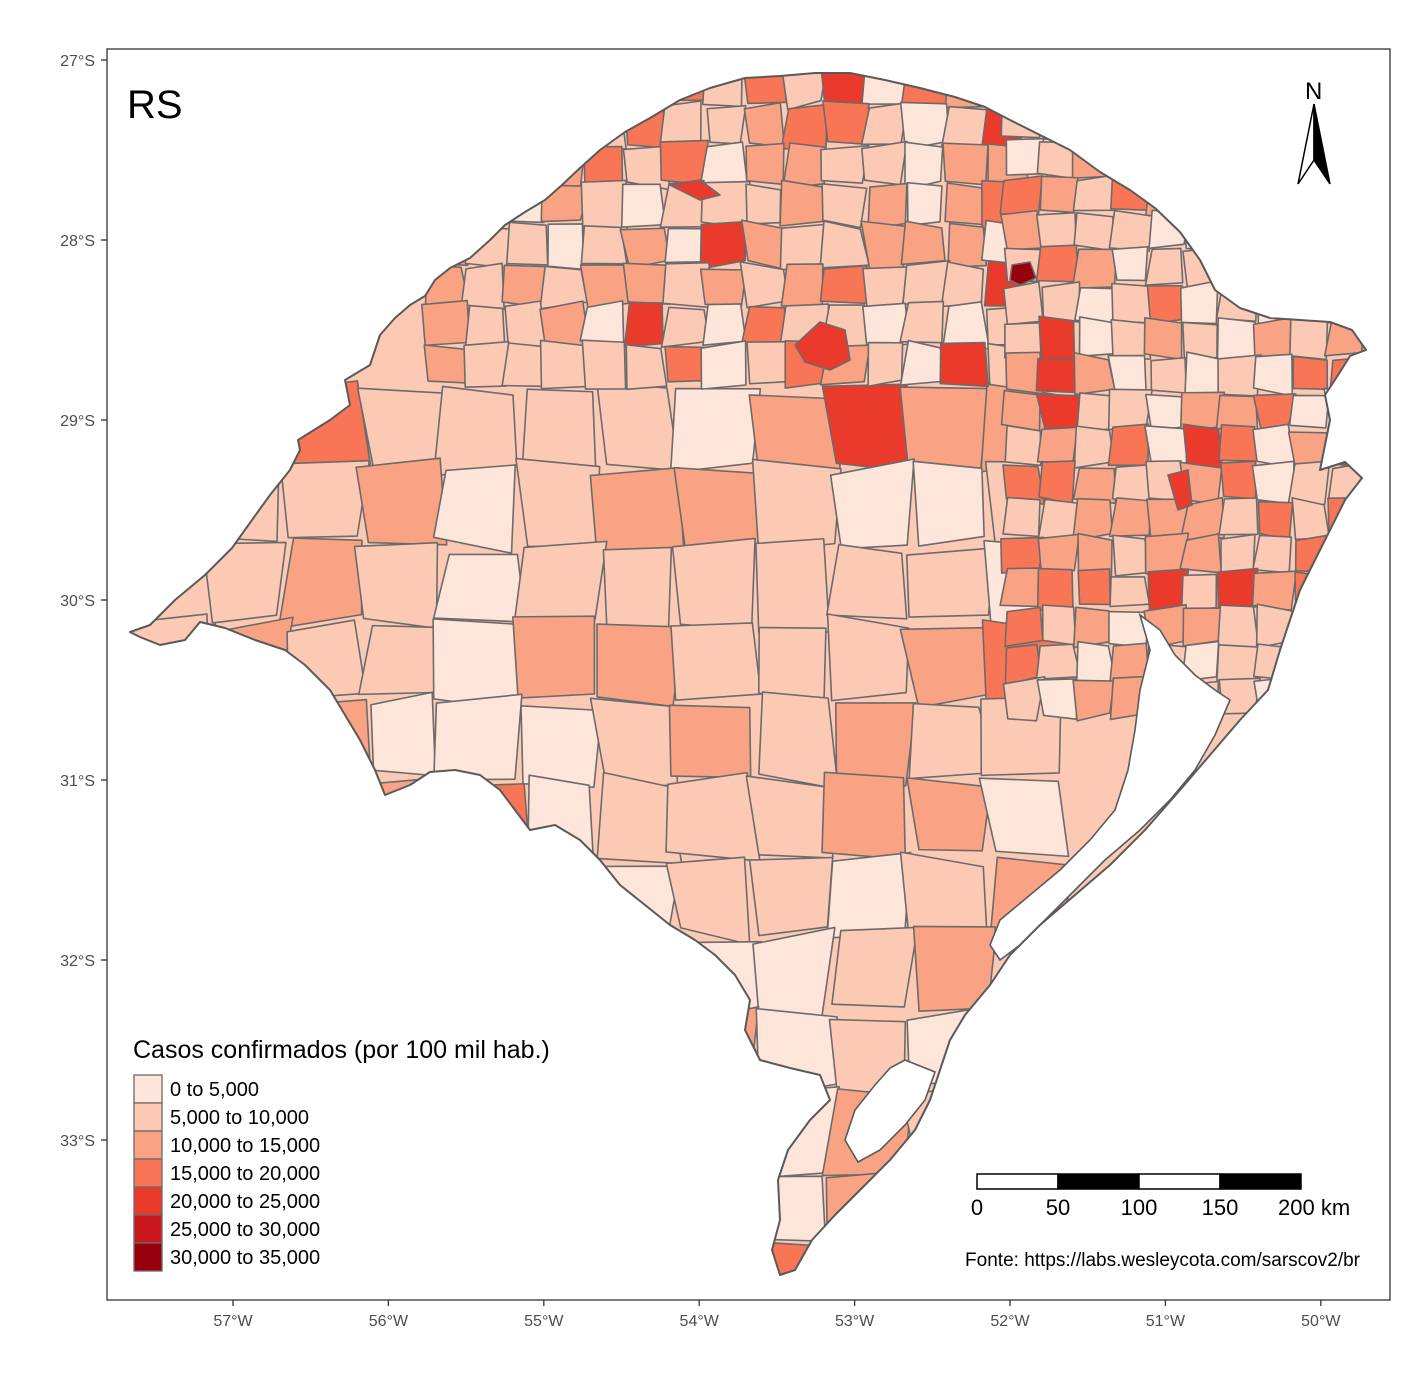  What do you see at coordinates (1220, 1207) in the screenshot?
I see `scale-label-150: 150` at bounding box center [1220, 1207].